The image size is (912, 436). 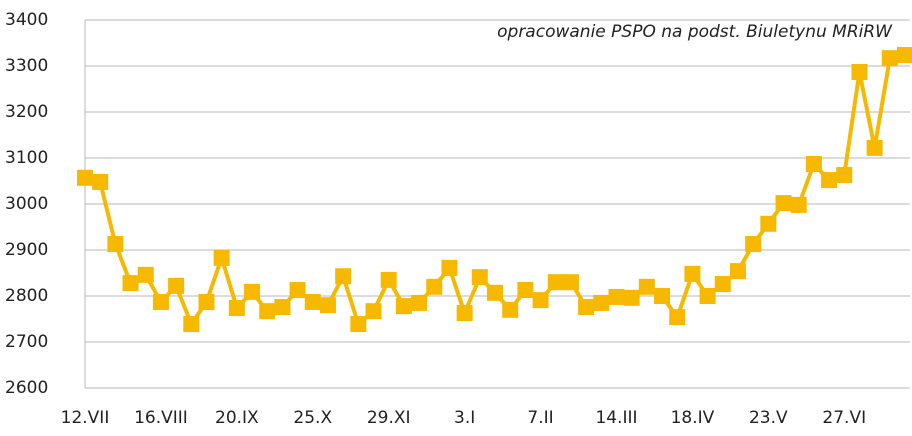 I want to click on x-tick-label: 20.IX, so click(x=237, y=418).